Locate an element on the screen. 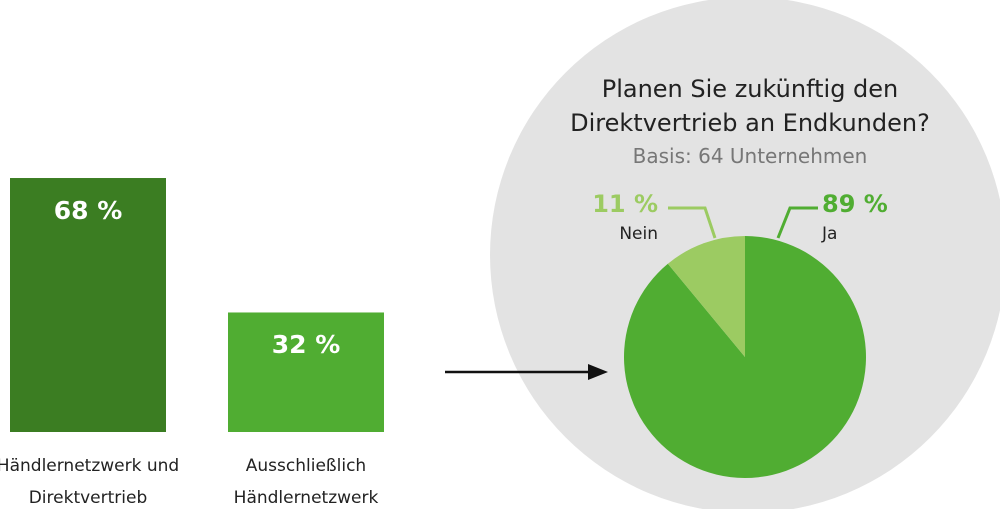  pie-value-label: 11 % is located at coordinates (625, 204).